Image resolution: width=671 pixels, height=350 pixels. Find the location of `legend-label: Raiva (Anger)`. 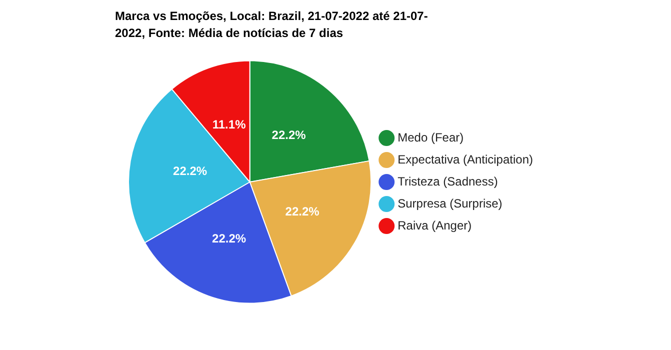

legend-label: Raiva (Anger) is located at coordinates (435, 225).